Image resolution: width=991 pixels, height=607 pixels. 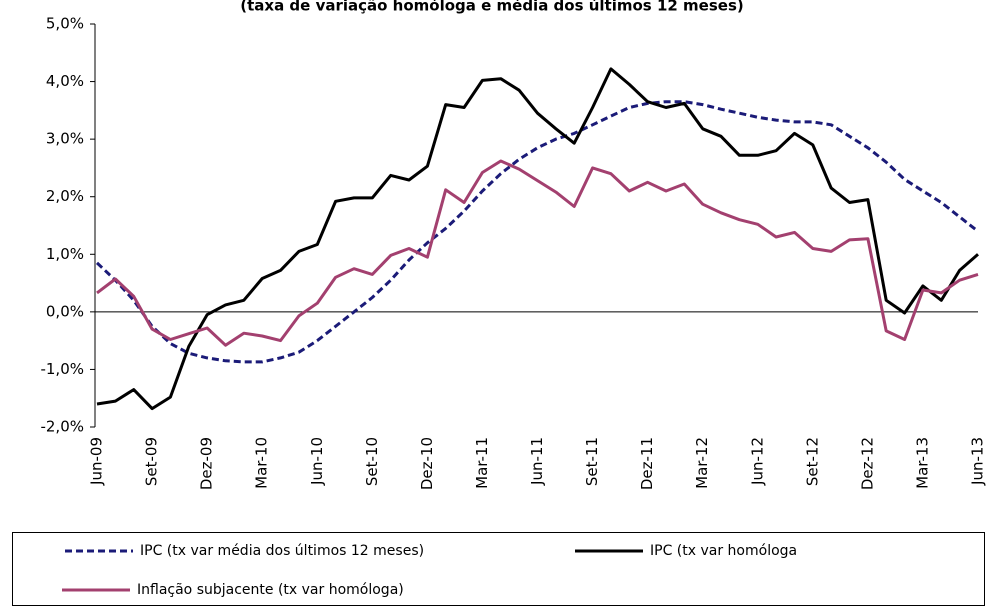 I want to click on x-tick-label: Set-09, so click(x=152, y=461).